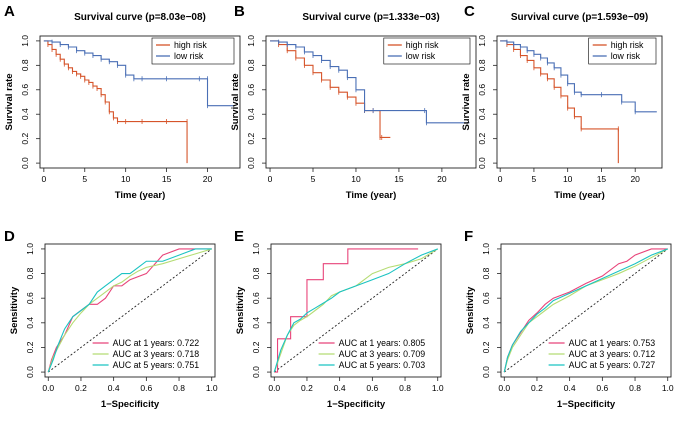  Describe the element at coordinates (382, 354) in the screenshot. I see `legend-entry: AUC at 3 years: 0.709` at that location.